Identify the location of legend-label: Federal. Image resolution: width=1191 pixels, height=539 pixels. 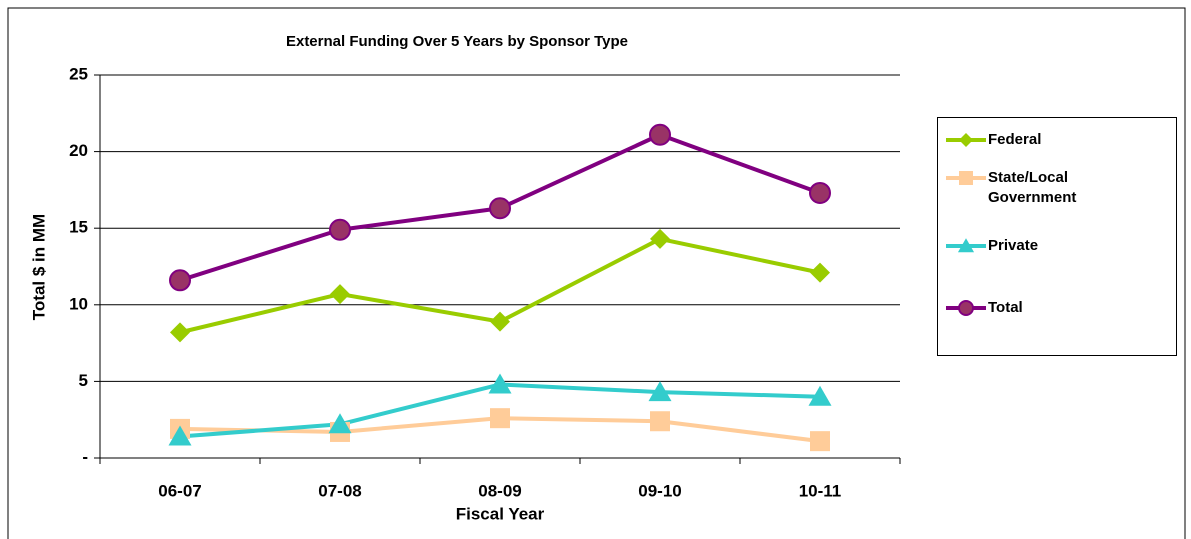
(1015, 139).